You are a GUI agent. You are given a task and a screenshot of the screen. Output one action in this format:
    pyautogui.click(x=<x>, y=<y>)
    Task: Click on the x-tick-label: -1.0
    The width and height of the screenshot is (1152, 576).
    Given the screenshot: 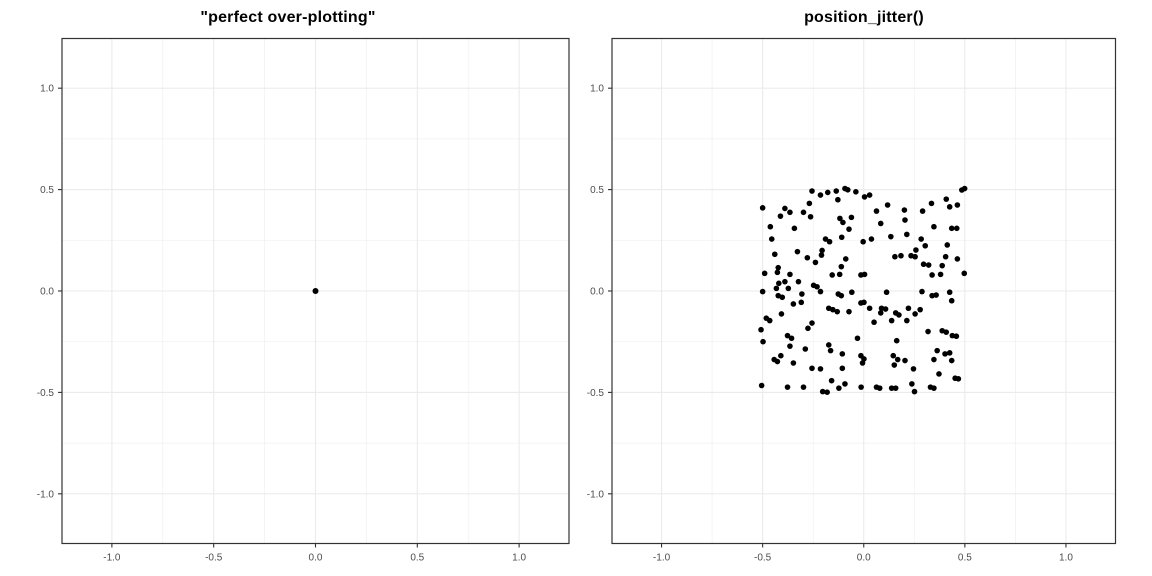 What is the action you would take?
    pyautogui.click(x=662, y=558)
    